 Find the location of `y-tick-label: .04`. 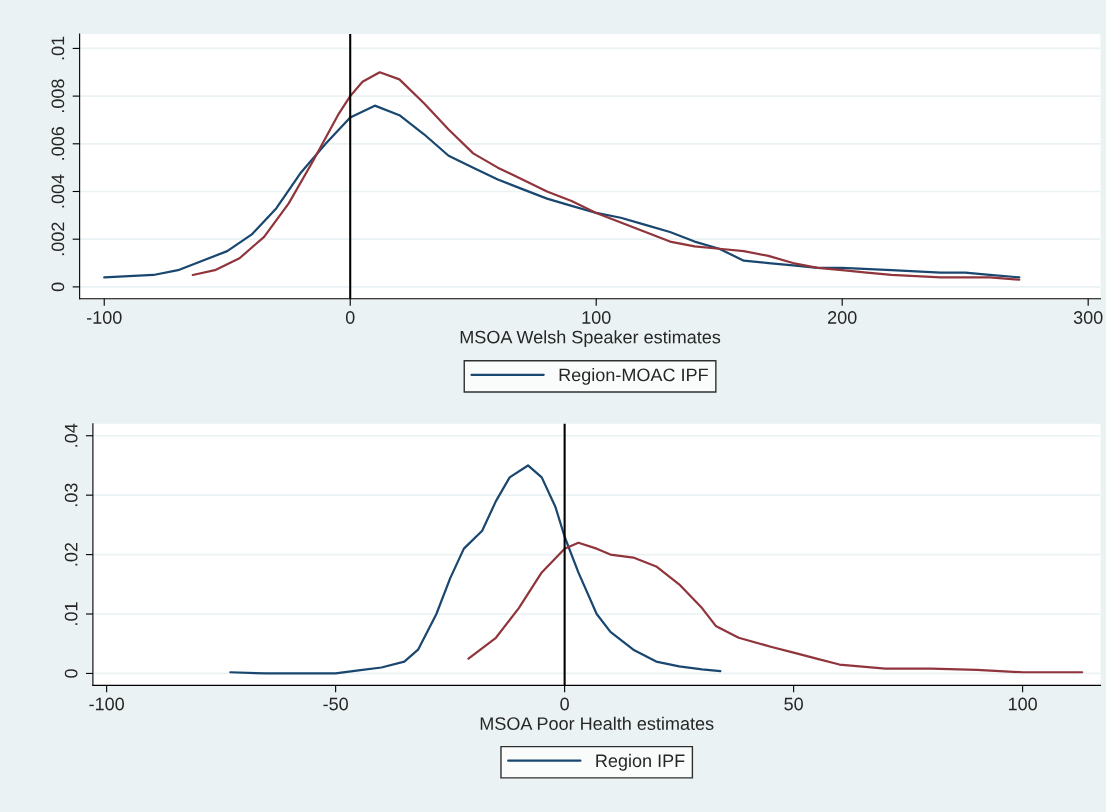

y-tick-label: .04 is located at coordinates (71, 435).